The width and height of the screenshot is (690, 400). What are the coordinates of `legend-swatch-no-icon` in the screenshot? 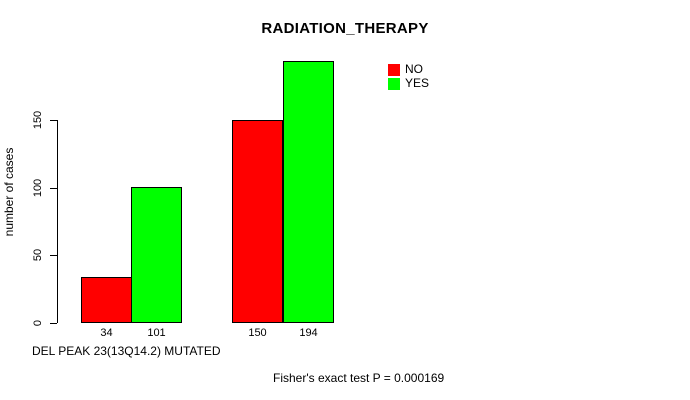 It's located at (394, 69).